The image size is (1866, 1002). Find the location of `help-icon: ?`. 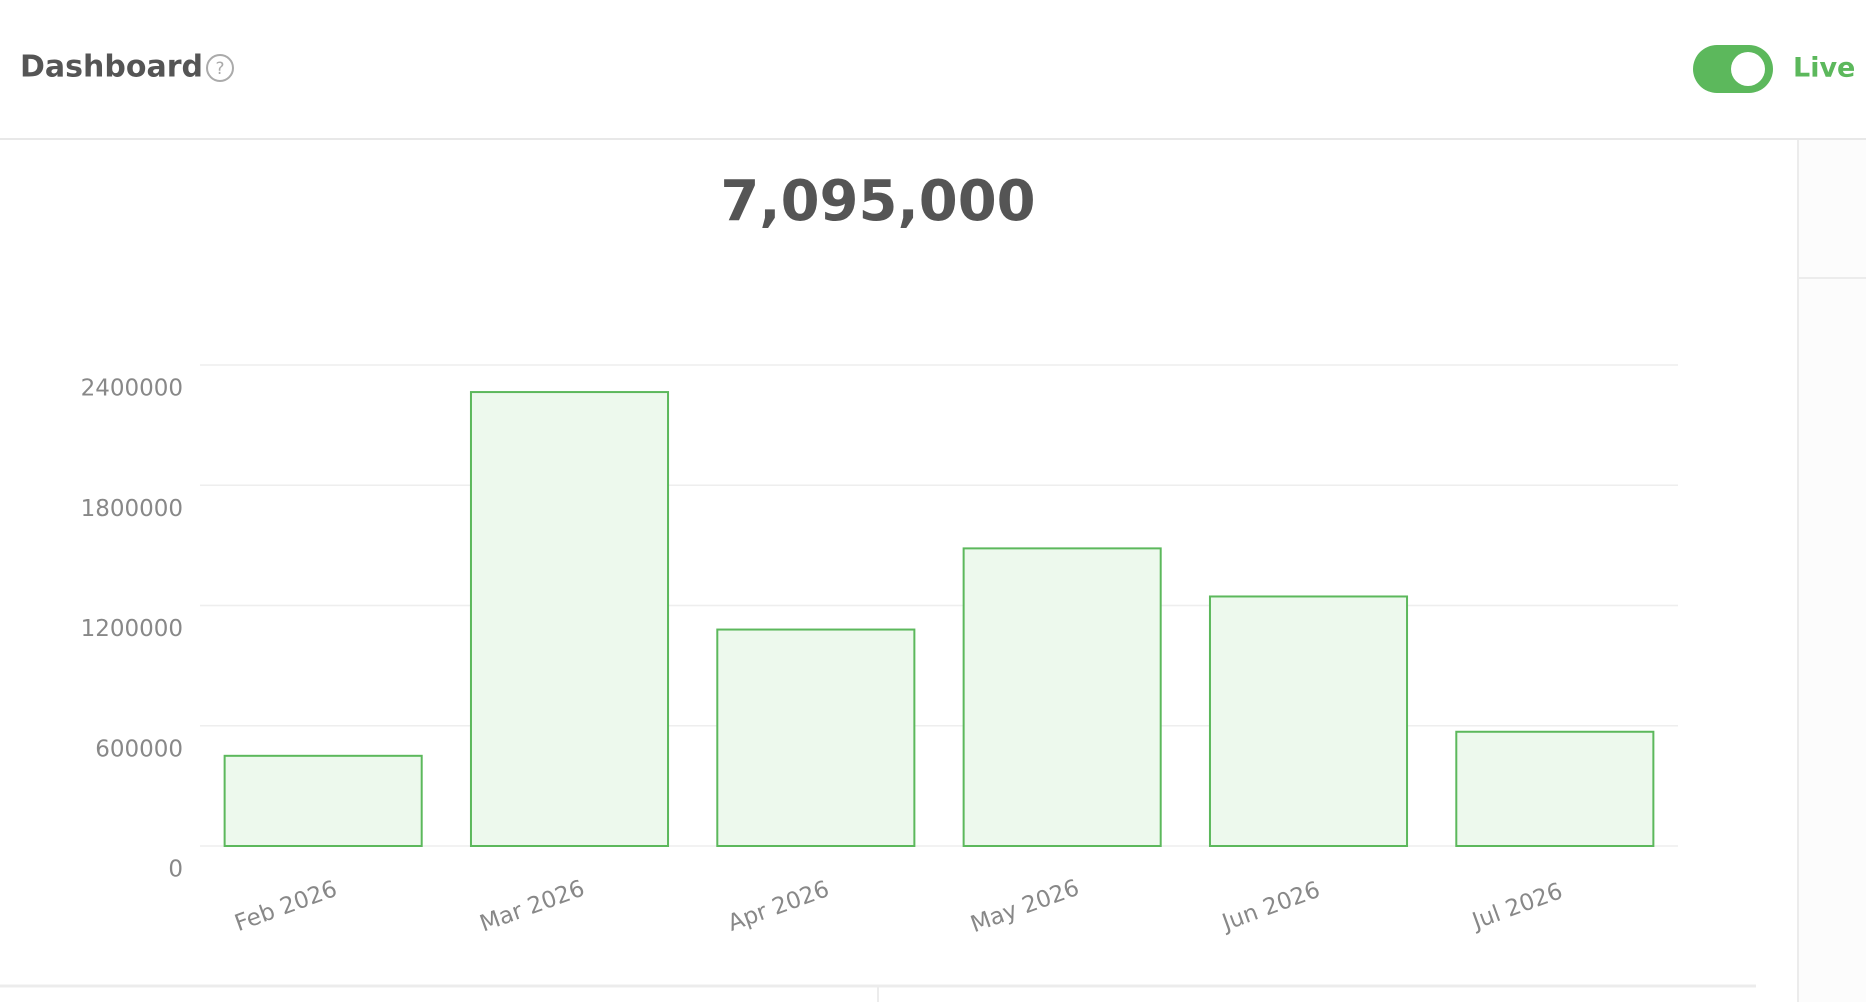

help-icon: ? is located at coordinates (220, 68).